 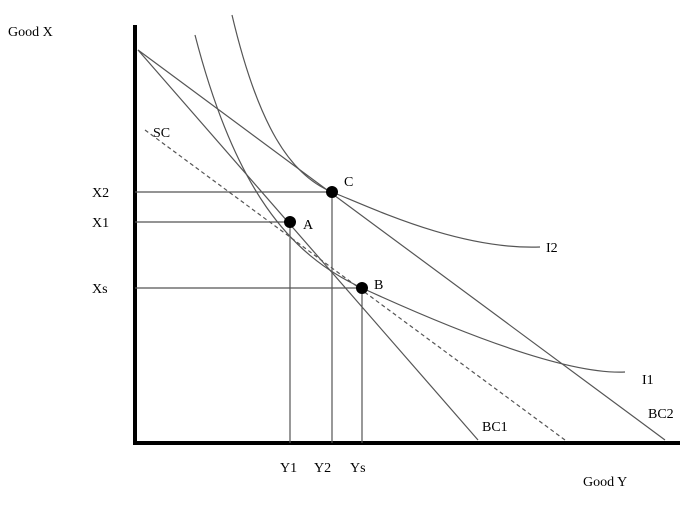 I want to click on tick-label: X1, so click(x=100, y=223).